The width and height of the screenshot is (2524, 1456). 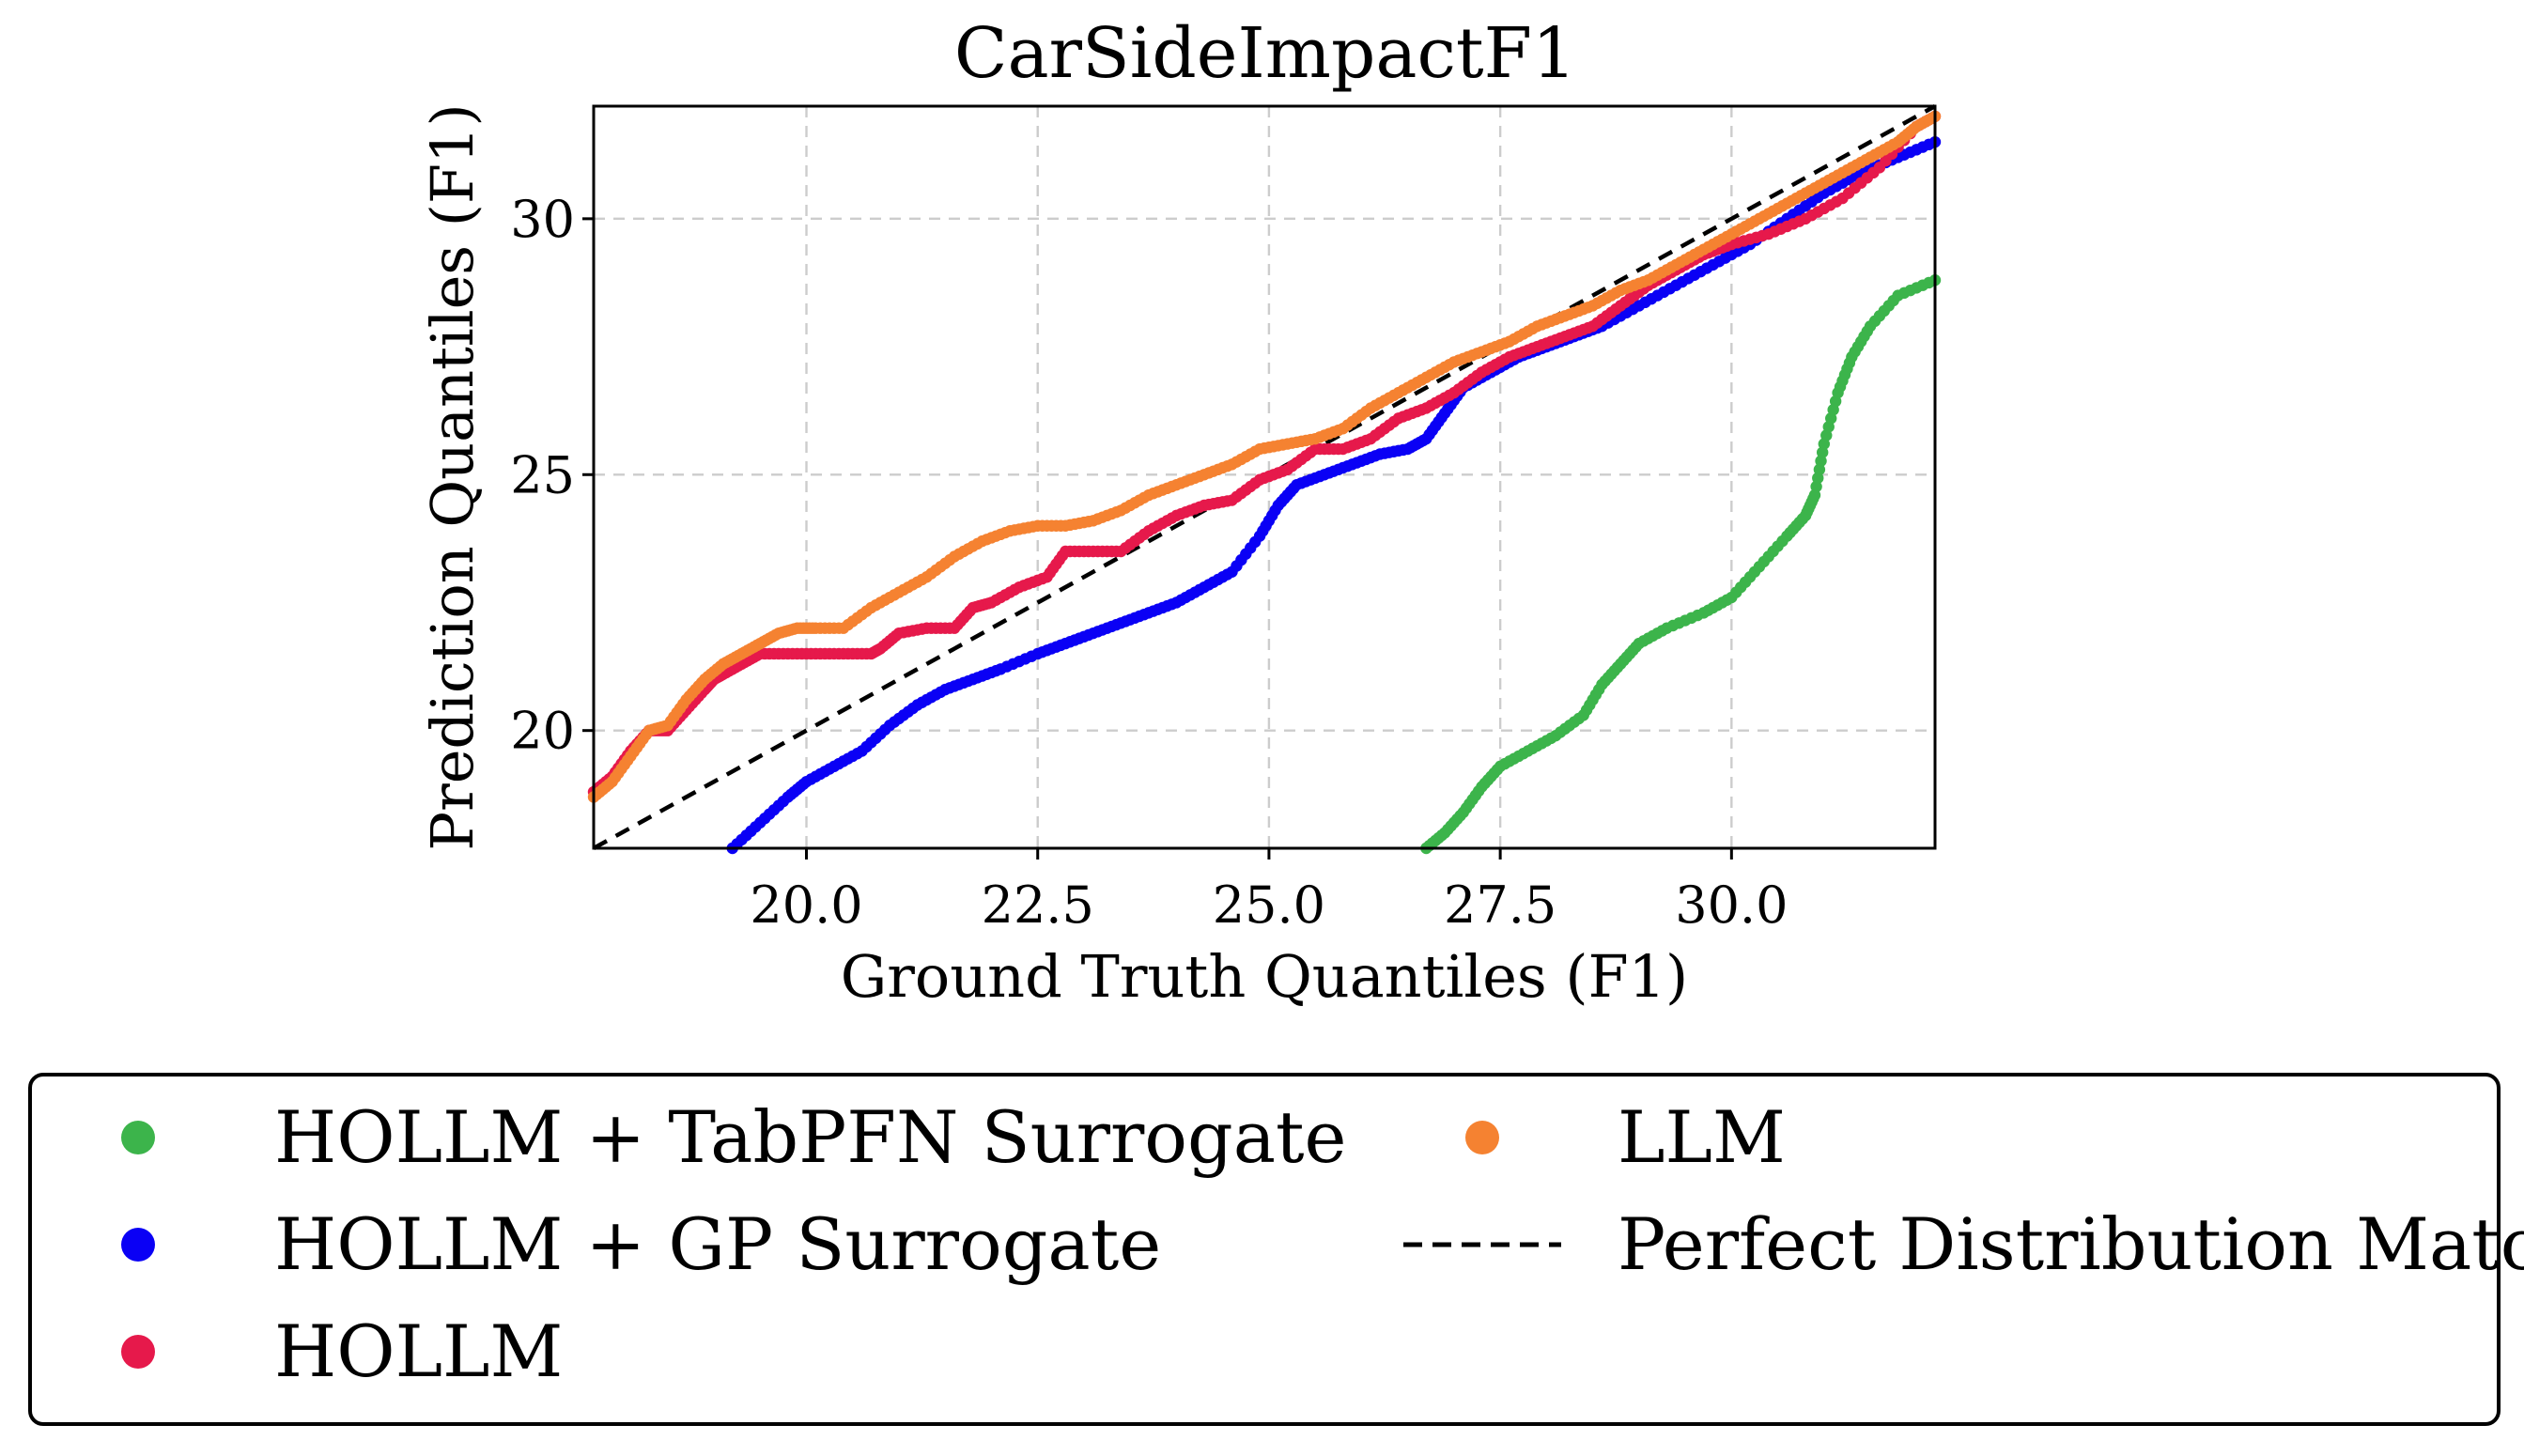 I want to click on legend-label: HOLLM, so click(x=418, y=1351).